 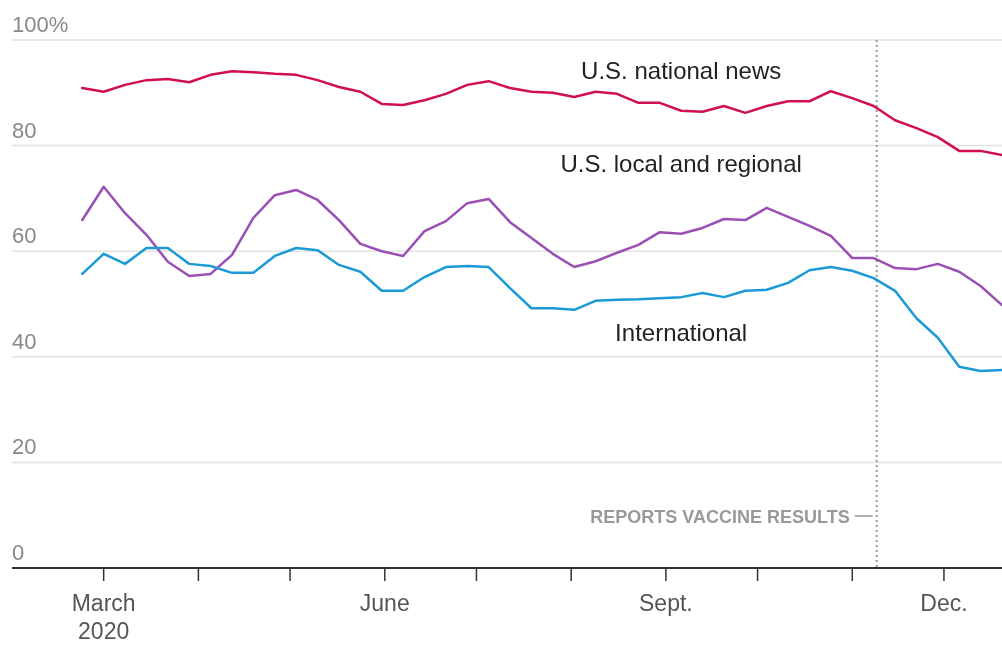 I want to click on y-tick-label: 60, so click(x=24, y=236).